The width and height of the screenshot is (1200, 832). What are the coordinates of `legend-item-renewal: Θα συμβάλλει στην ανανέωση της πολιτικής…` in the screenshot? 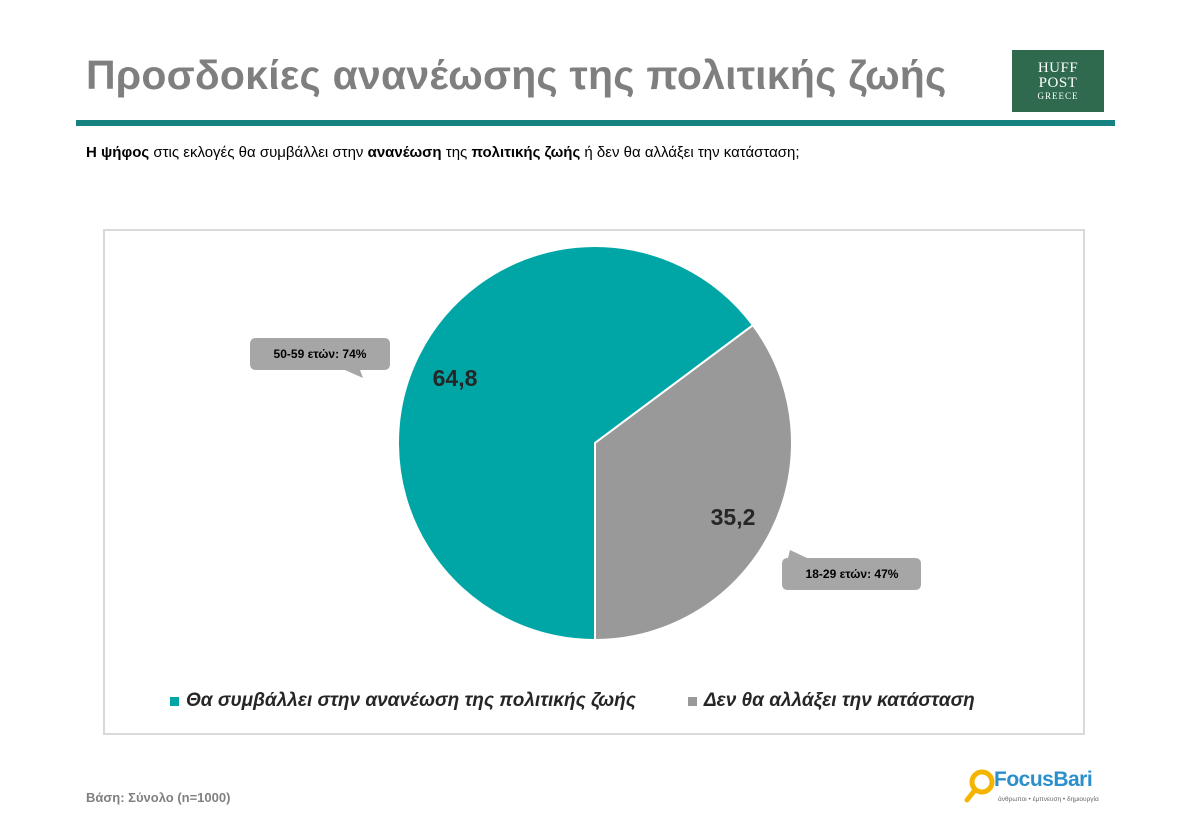 It's located at (403, 701).